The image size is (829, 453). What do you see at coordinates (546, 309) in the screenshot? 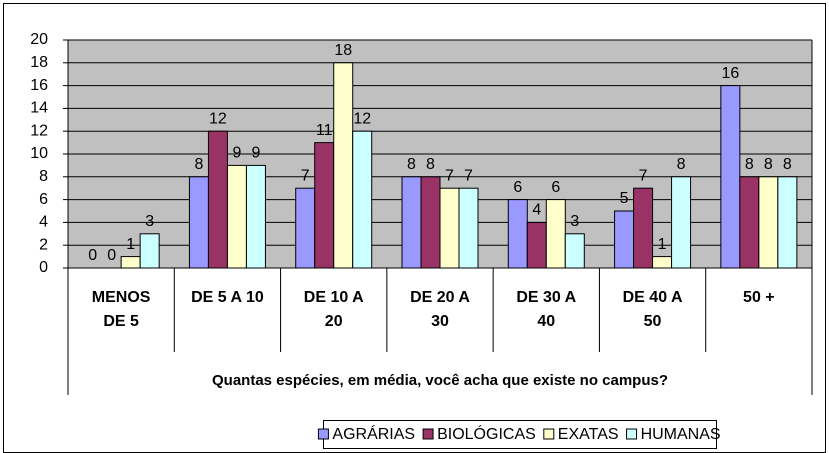
I see `x-tick-label: DE 30 A 40` at bounding box center [546, 309].